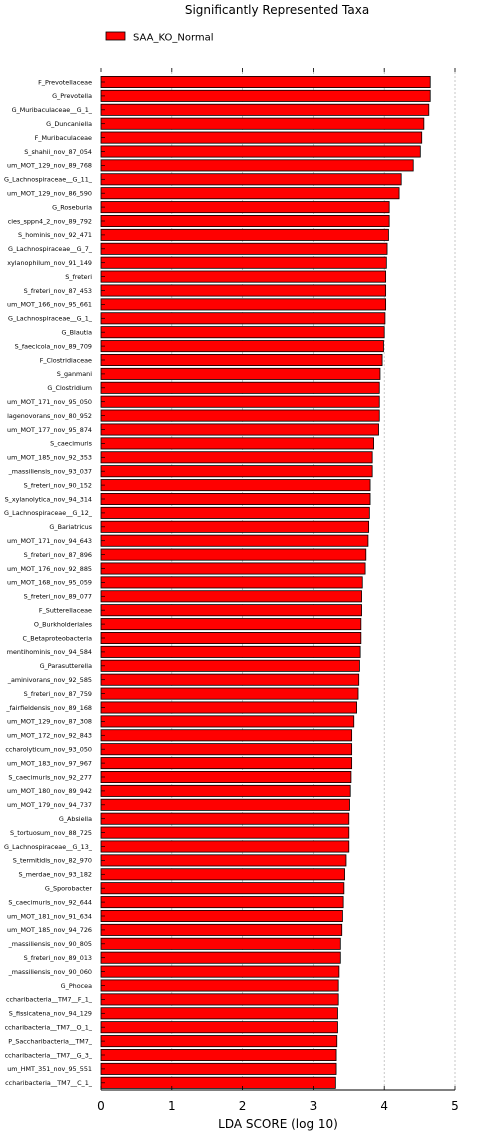  I want to click on y-tick-label: G_Prevotella, so click(72, 96).